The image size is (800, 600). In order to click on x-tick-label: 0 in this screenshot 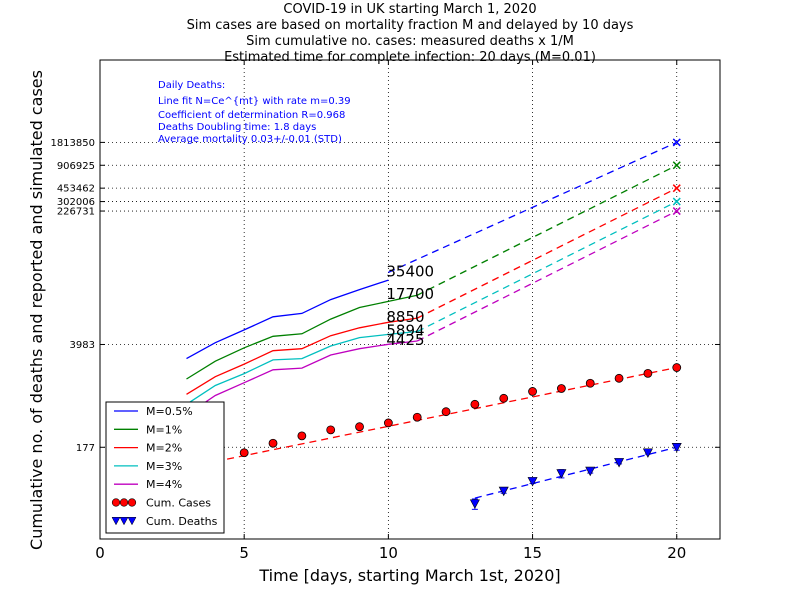, I will do `click(100, 553)`.